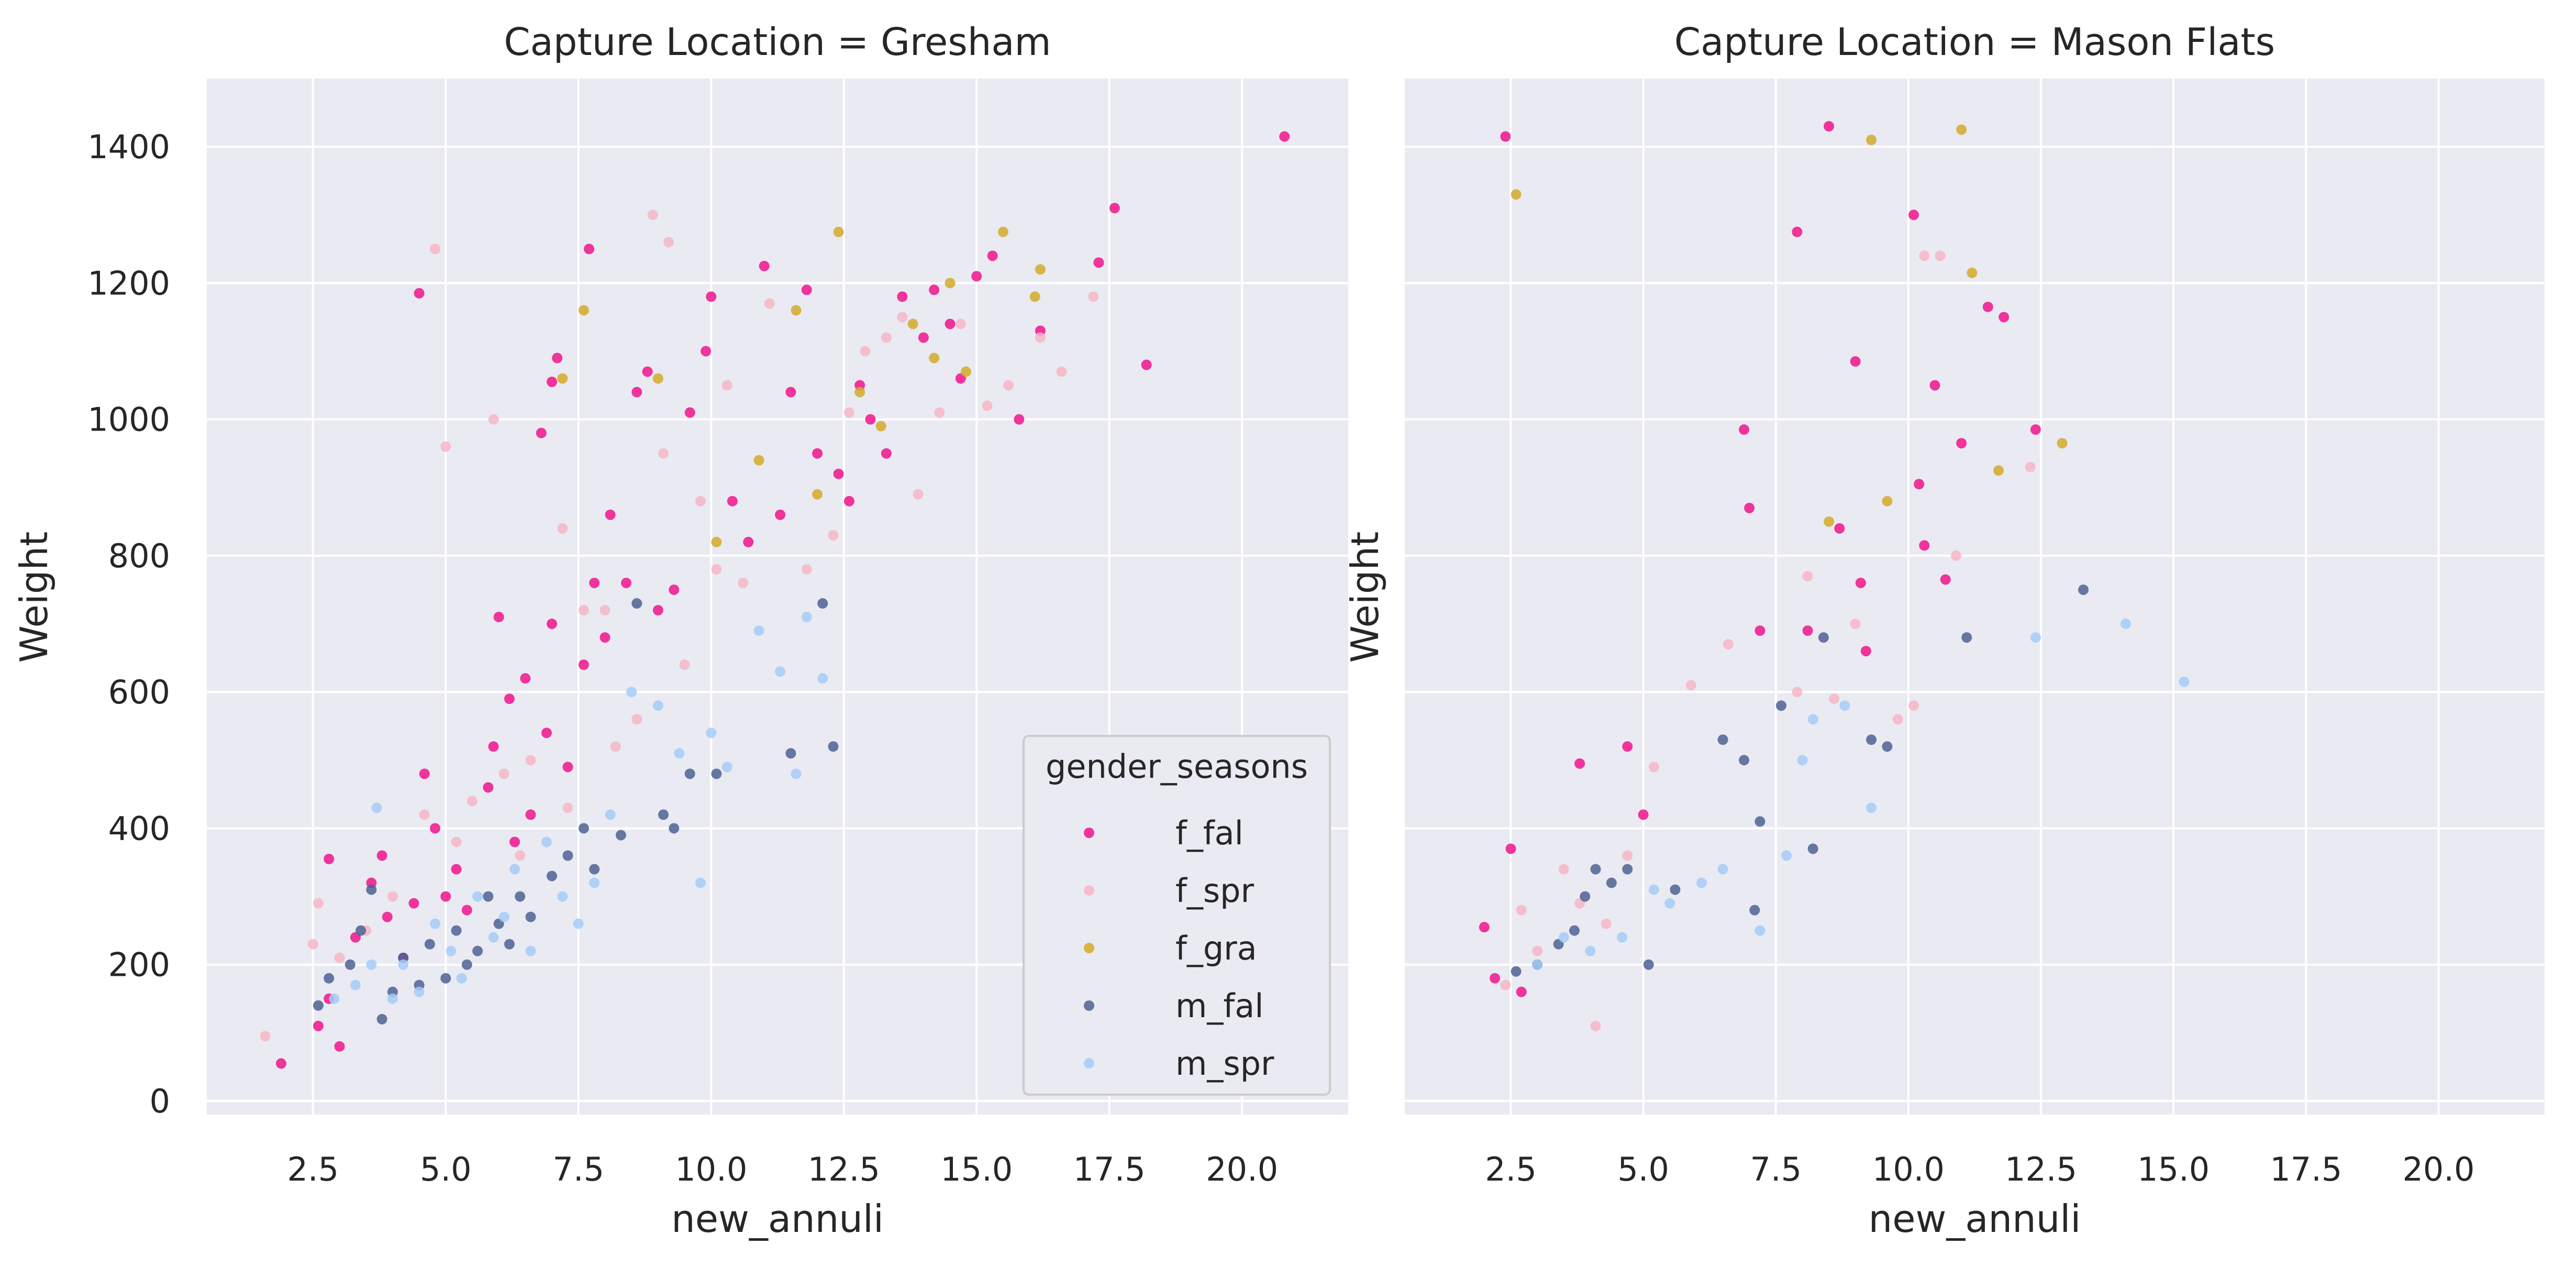 This screenshot has width=2576, height=1267. I want to click on series-f_gra, so click(801, 387).